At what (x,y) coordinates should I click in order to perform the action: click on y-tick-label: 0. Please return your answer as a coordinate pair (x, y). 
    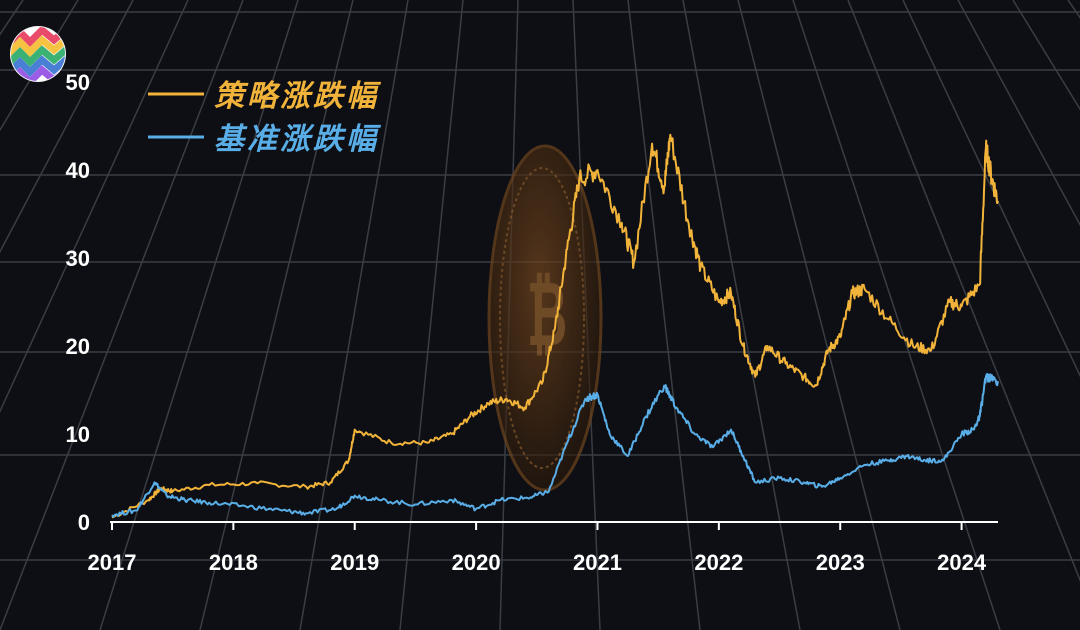
    Looking at the image, I should click on (84, 522).